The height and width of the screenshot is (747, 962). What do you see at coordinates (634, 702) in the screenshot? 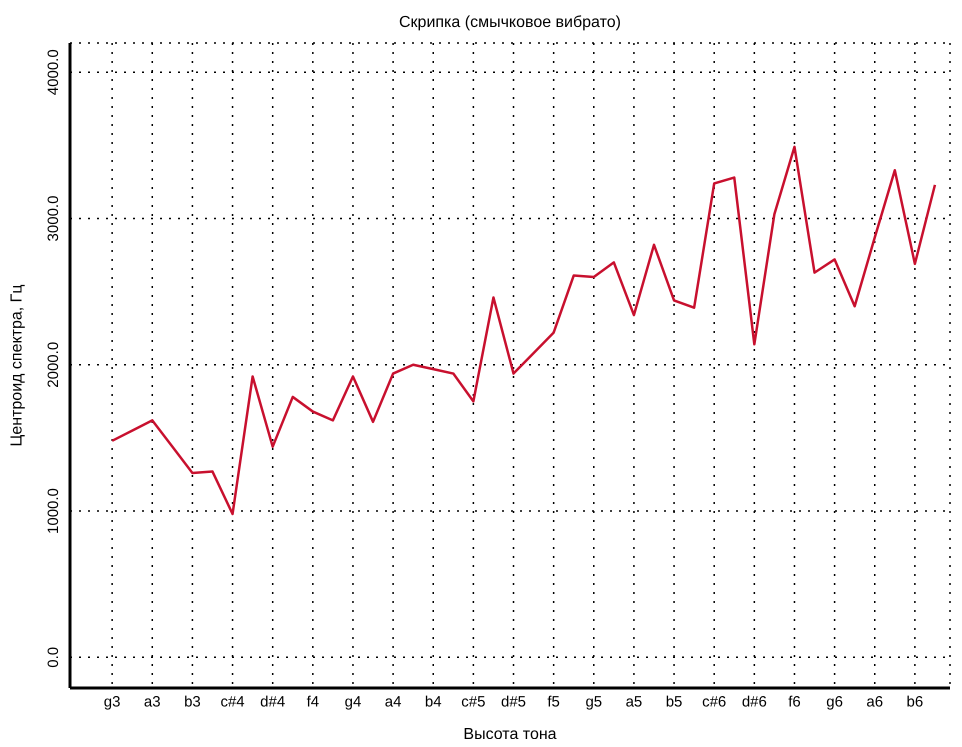
I see `x-tick-label: a5` at bounding box center [634, 702].